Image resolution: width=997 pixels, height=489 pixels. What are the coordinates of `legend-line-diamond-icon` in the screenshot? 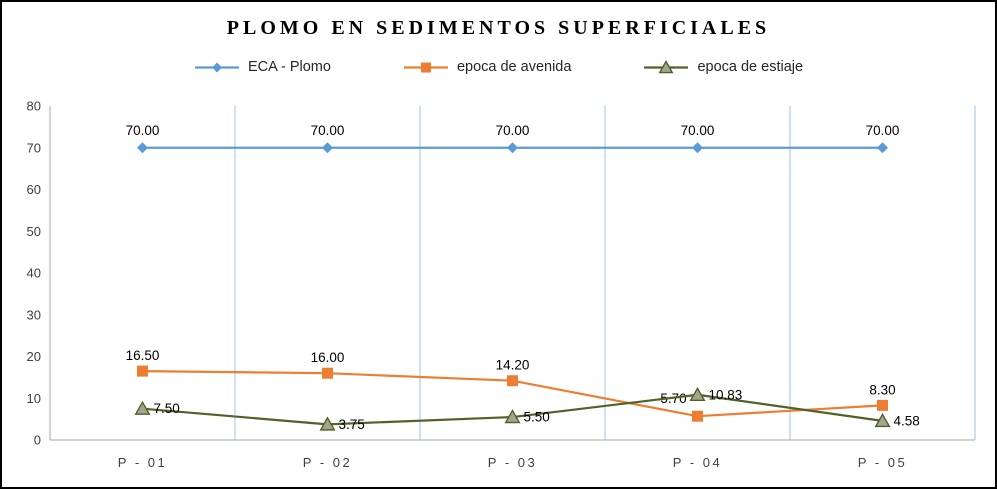 It's located at (217, 67).